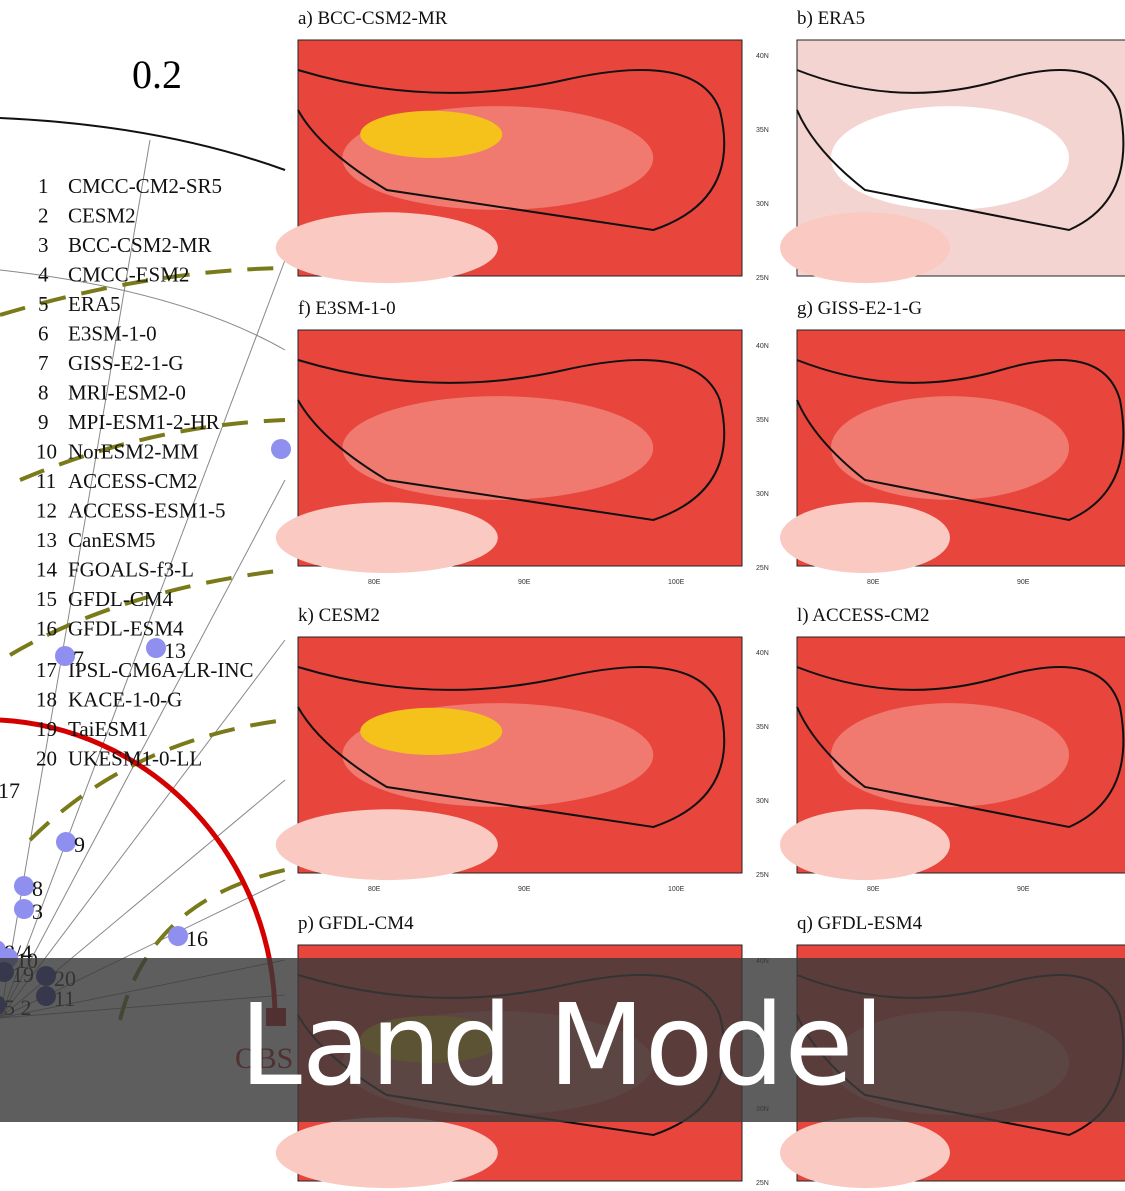 This screenshot has width=1125, height=1191. I want to click on legend-number: 15, so click(46, 599).